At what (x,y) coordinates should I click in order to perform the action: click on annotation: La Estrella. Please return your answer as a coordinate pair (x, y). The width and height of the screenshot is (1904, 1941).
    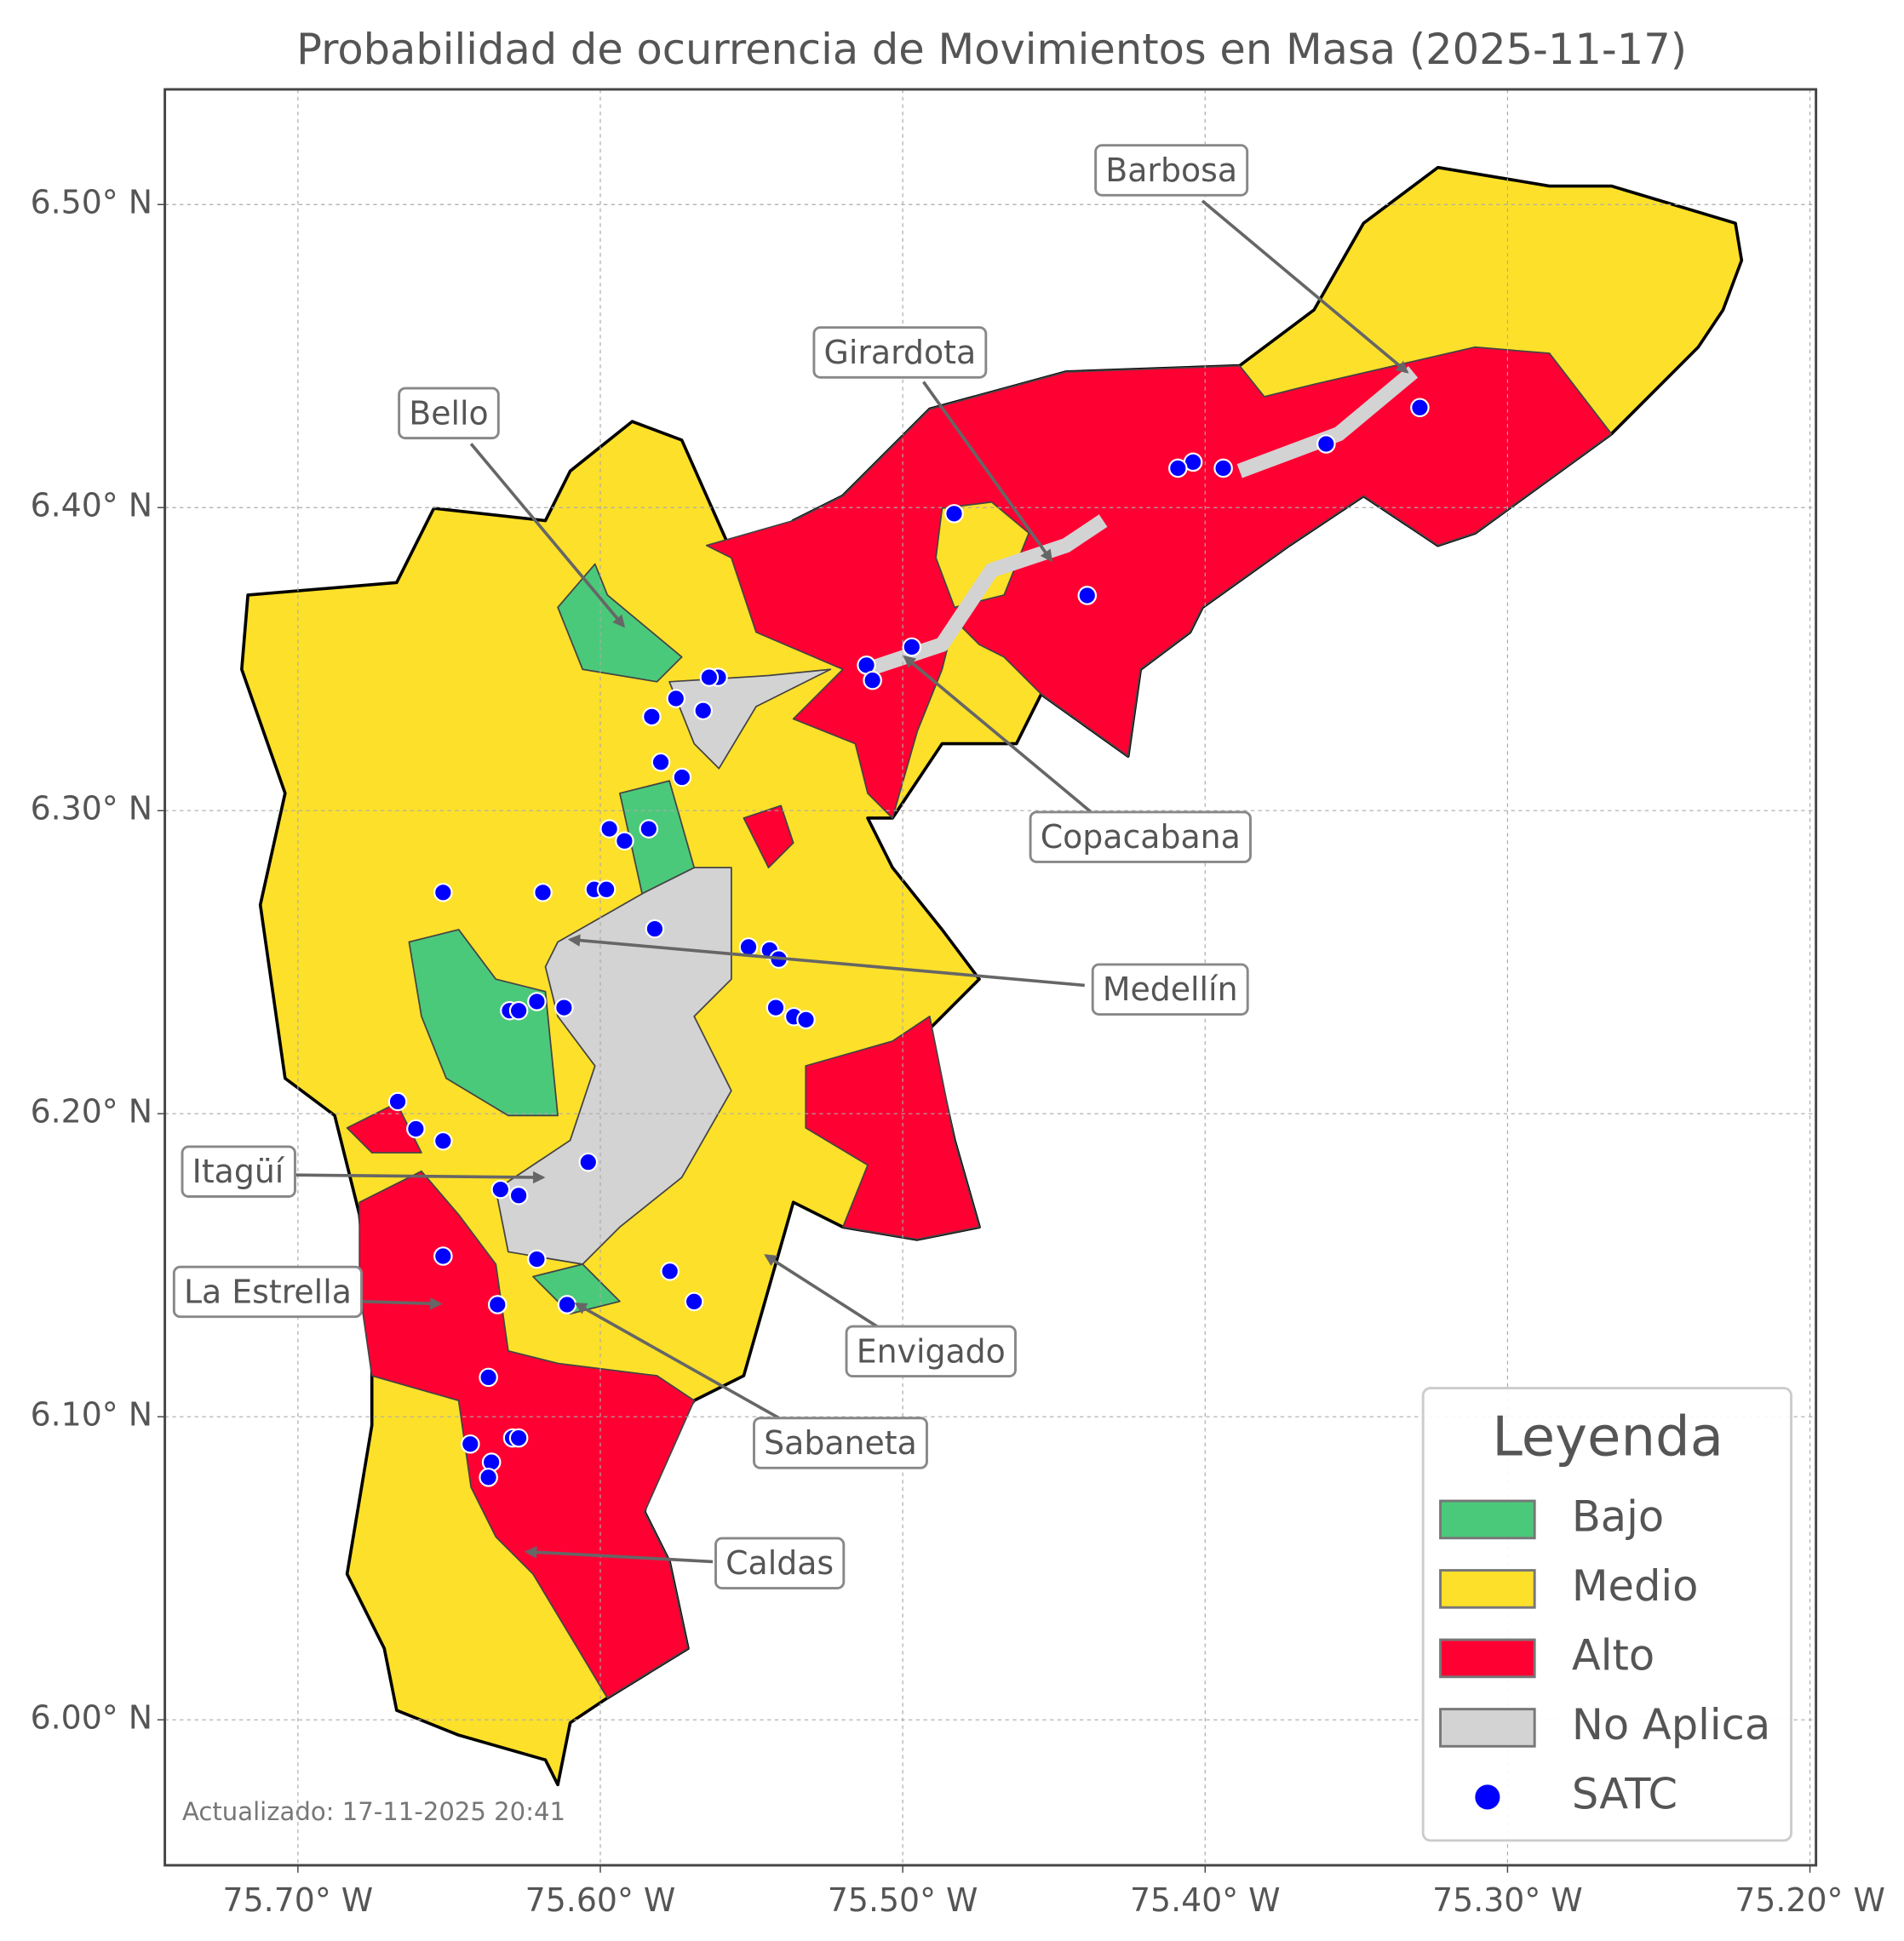
    Looking at the image, I should click on (267, 1292).